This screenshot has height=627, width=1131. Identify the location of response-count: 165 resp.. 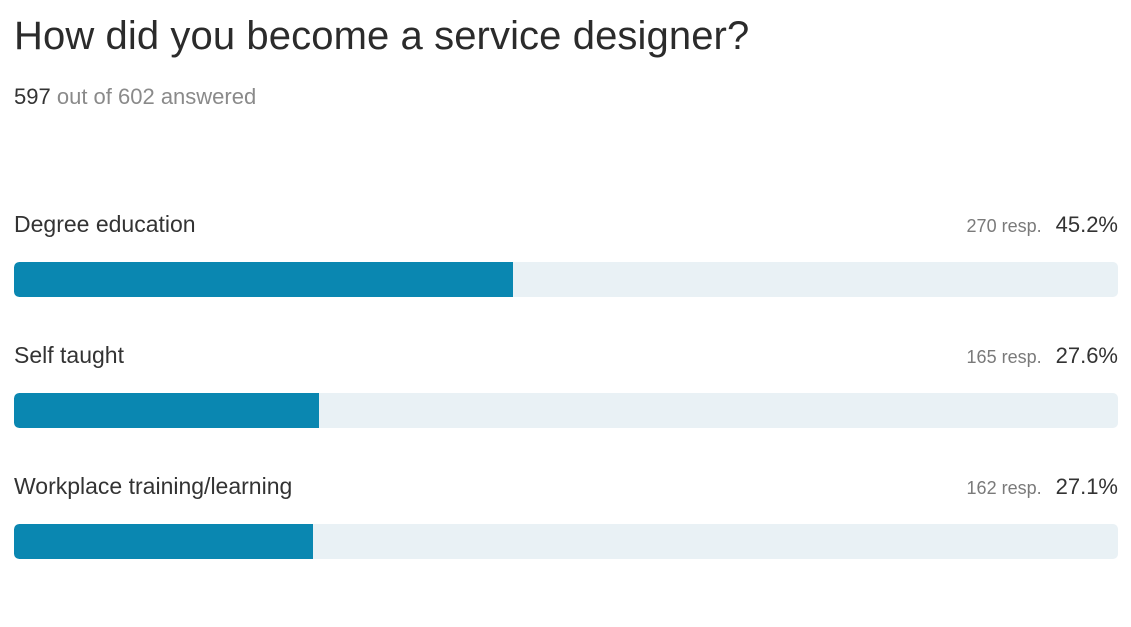
(1004, 357).